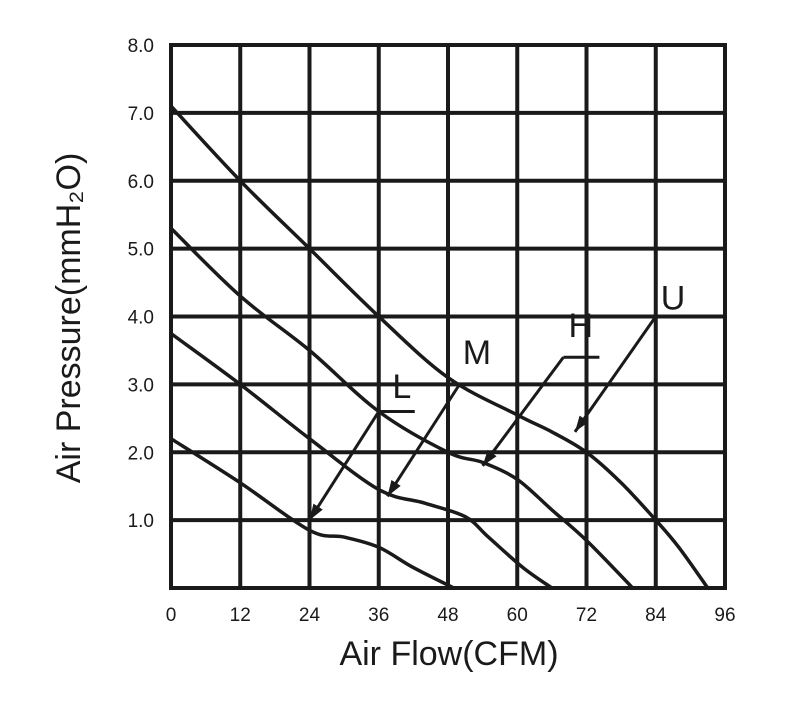 The image size is (785, 709). I want to click on y-tick-label: 7.0, so click(141, 114).